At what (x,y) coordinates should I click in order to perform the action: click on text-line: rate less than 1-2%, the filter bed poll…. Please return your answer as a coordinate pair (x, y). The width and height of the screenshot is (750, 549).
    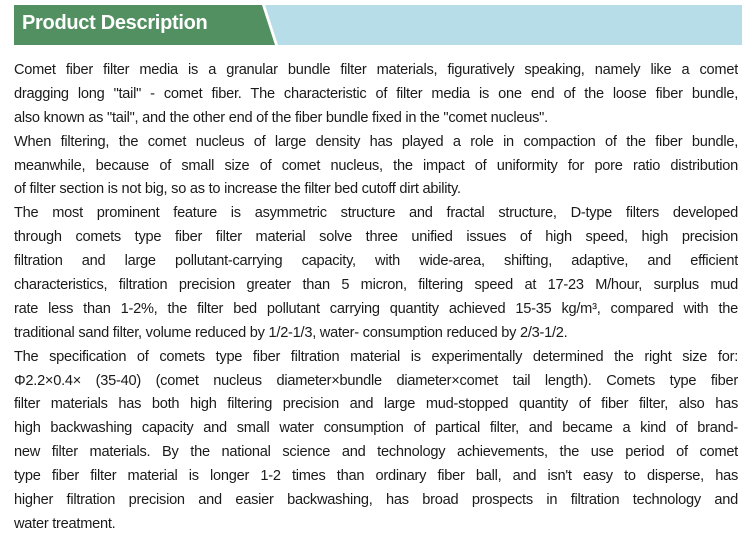
    Looking at the image, I should click on (376, 308).